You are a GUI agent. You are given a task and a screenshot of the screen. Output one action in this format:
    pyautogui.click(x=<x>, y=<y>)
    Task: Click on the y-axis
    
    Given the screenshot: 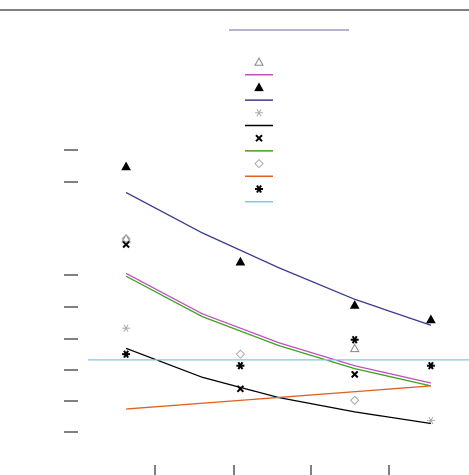 What is the action you would take?
    pyautogui.click(x=71, y=291)
    